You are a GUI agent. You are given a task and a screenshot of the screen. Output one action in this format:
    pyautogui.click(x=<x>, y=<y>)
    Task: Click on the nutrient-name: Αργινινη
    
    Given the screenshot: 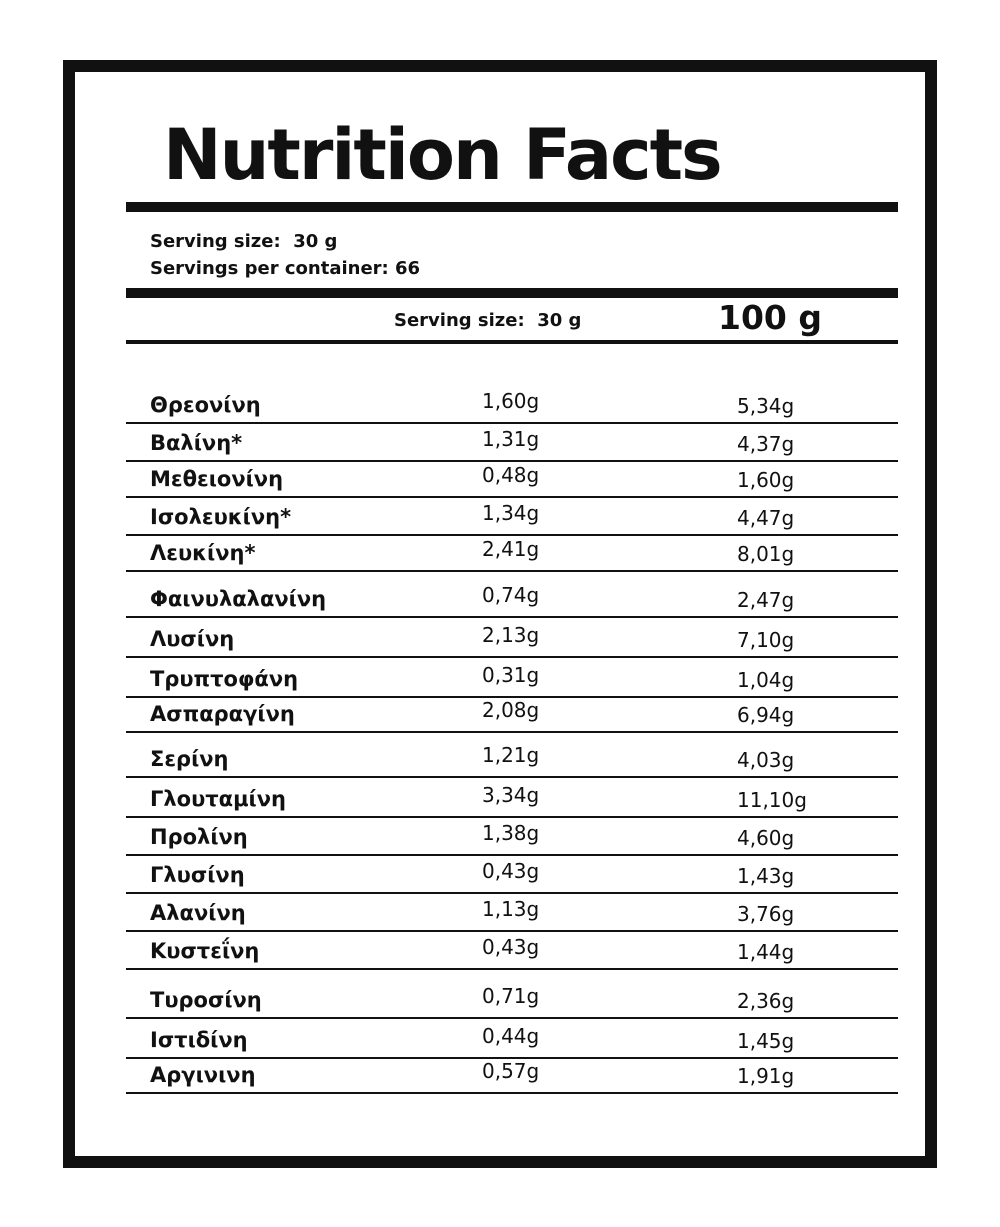 What is the action you would take?
    pyautogui.click(x=203, y=1075)
    